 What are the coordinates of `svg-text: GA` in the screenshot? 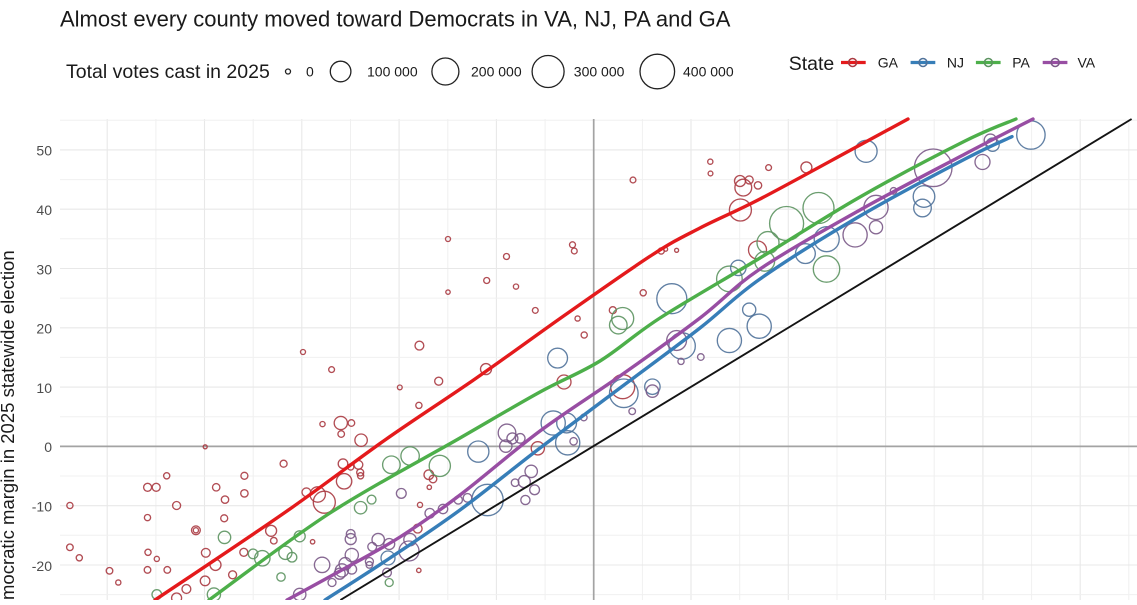 It's located at (888, 62).